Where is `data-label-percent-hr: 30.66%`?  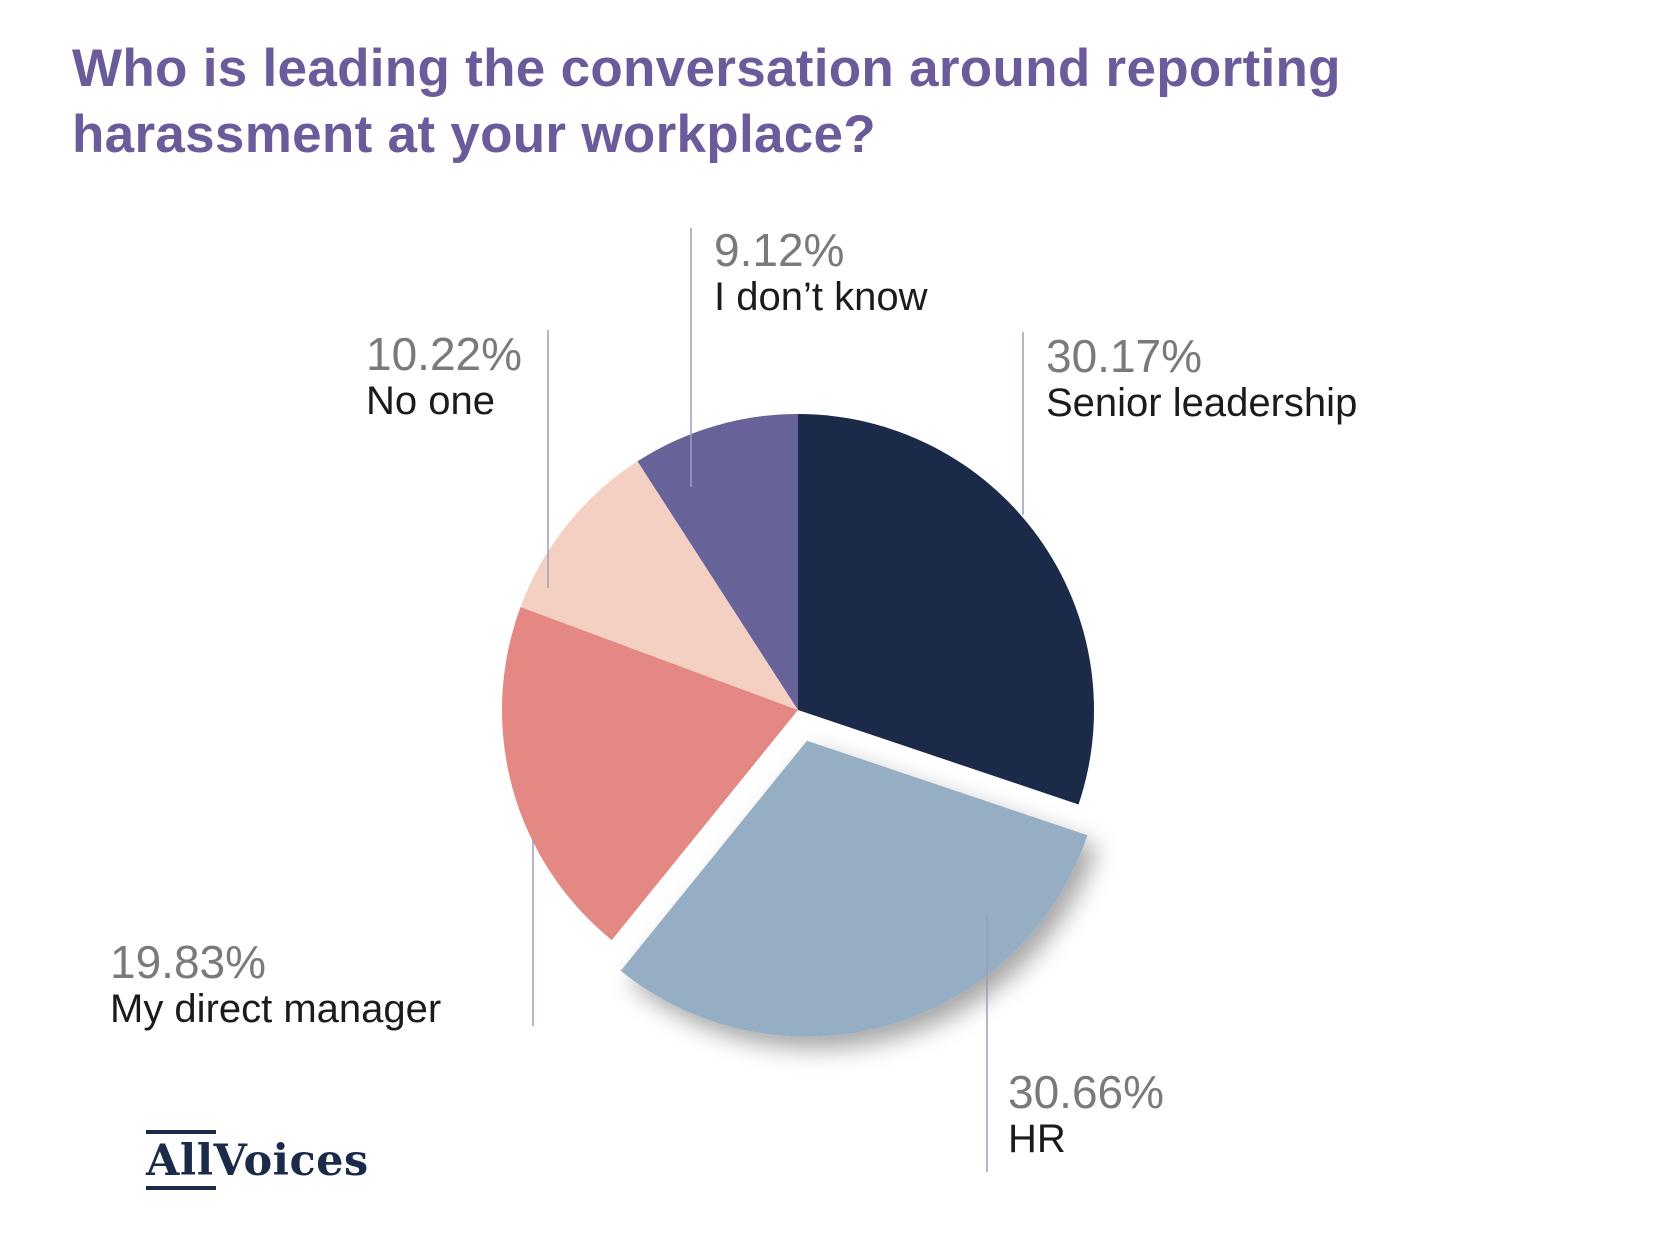 data-label-percent-hr: 30.66% is located at coordinates (1086, 1092).